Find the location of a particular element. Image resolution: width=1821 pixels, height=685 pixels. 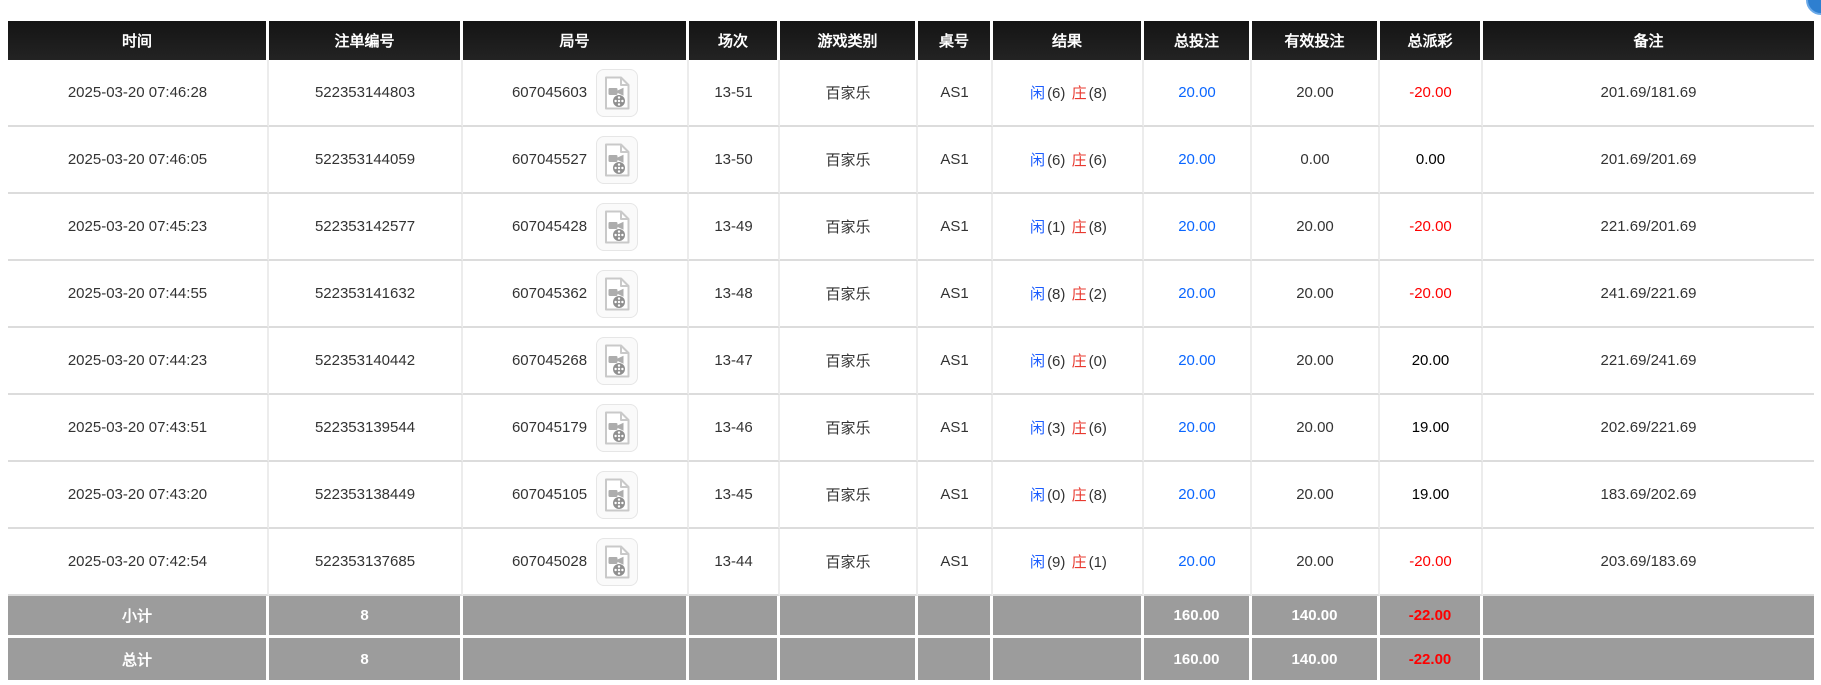

cell-bet-id: 522353140442 is located at coordinates (366, 361).